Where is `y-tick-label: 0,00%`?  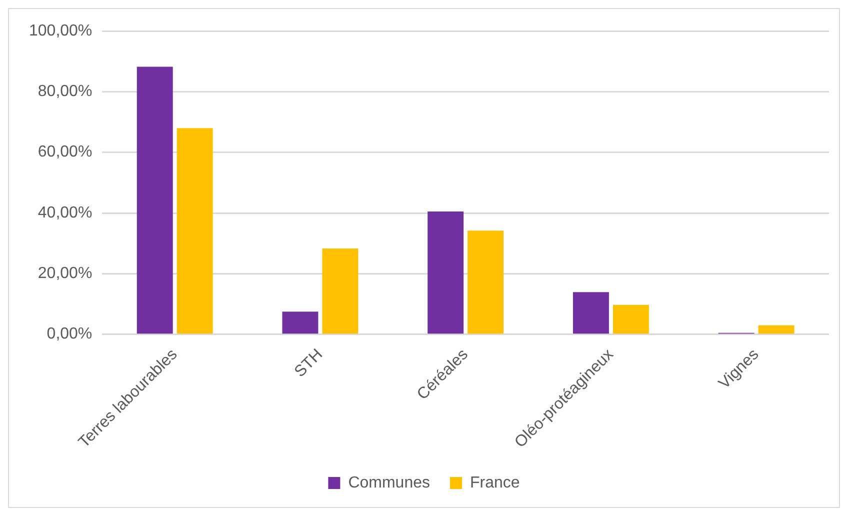 y-tick-label: 0,00% is located at coordinates (69, 334).